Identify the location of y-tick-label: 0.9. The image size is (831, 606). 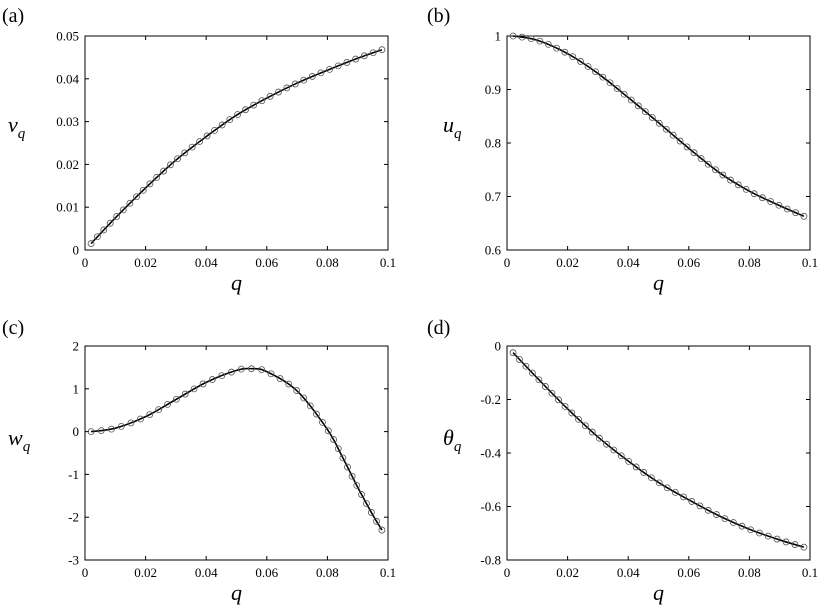
(493, 89).